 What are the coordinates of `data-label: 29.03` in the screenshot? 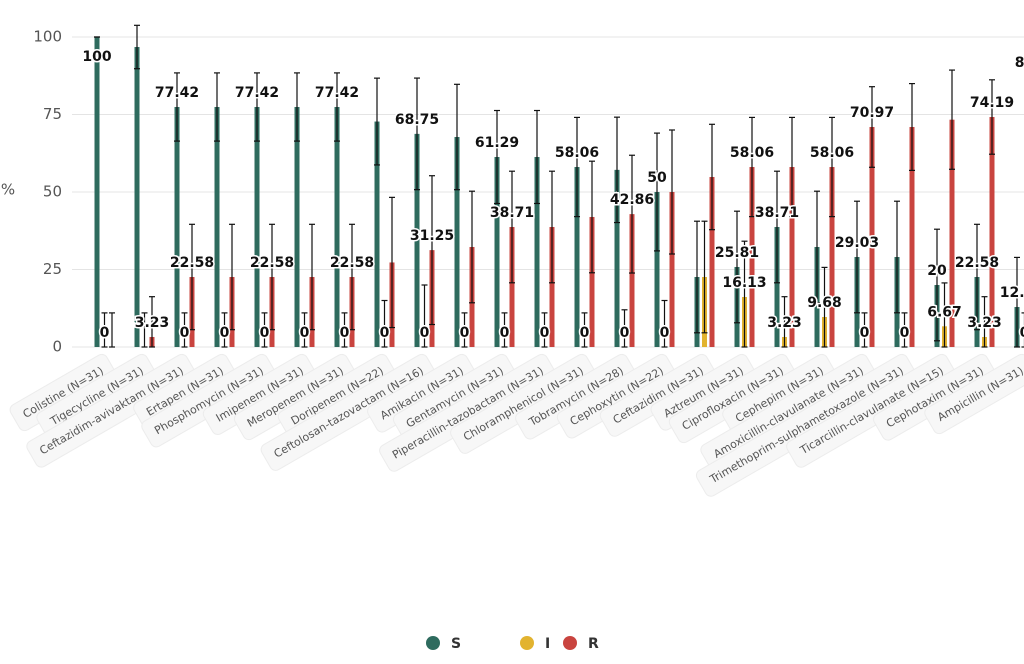 It's located at (857, 243).